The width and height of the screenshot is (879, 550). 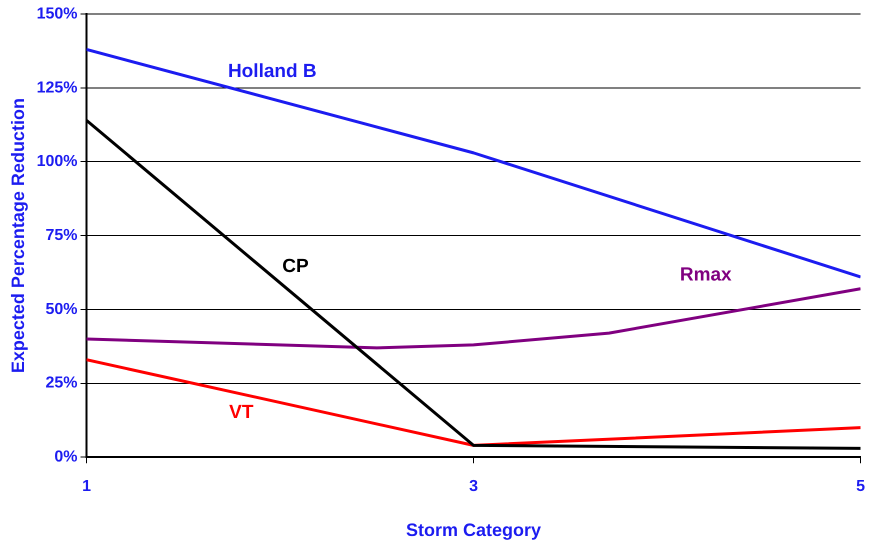 What do you see at coordinates (861, 487) in the screenshot?
I see `x-tick-label: 5` at bounding box center [861, 487].